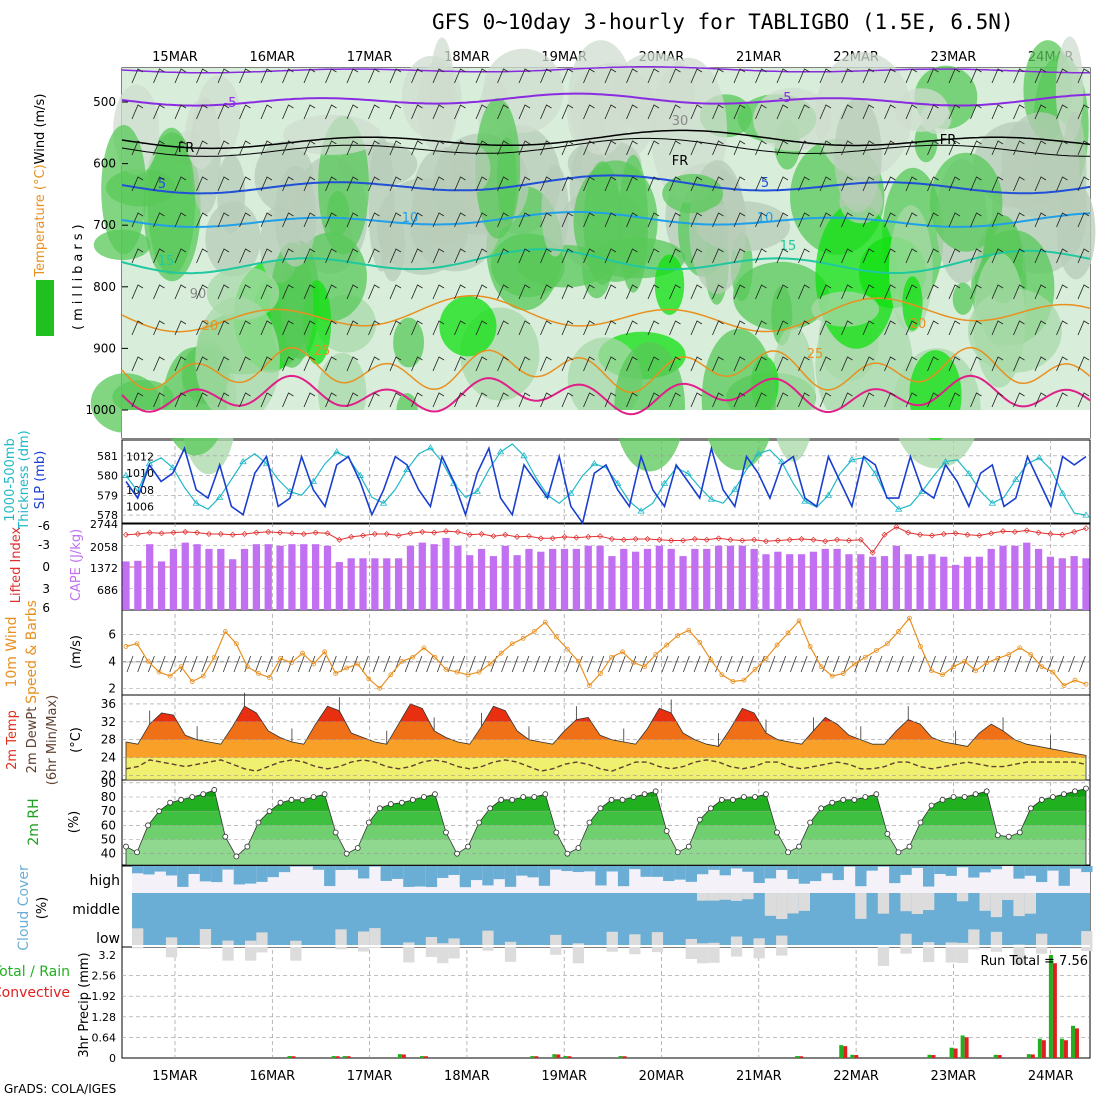 The height and width of the screenshot is (1100, 1100). I want to click on thickness-marker, so click(992, 502).